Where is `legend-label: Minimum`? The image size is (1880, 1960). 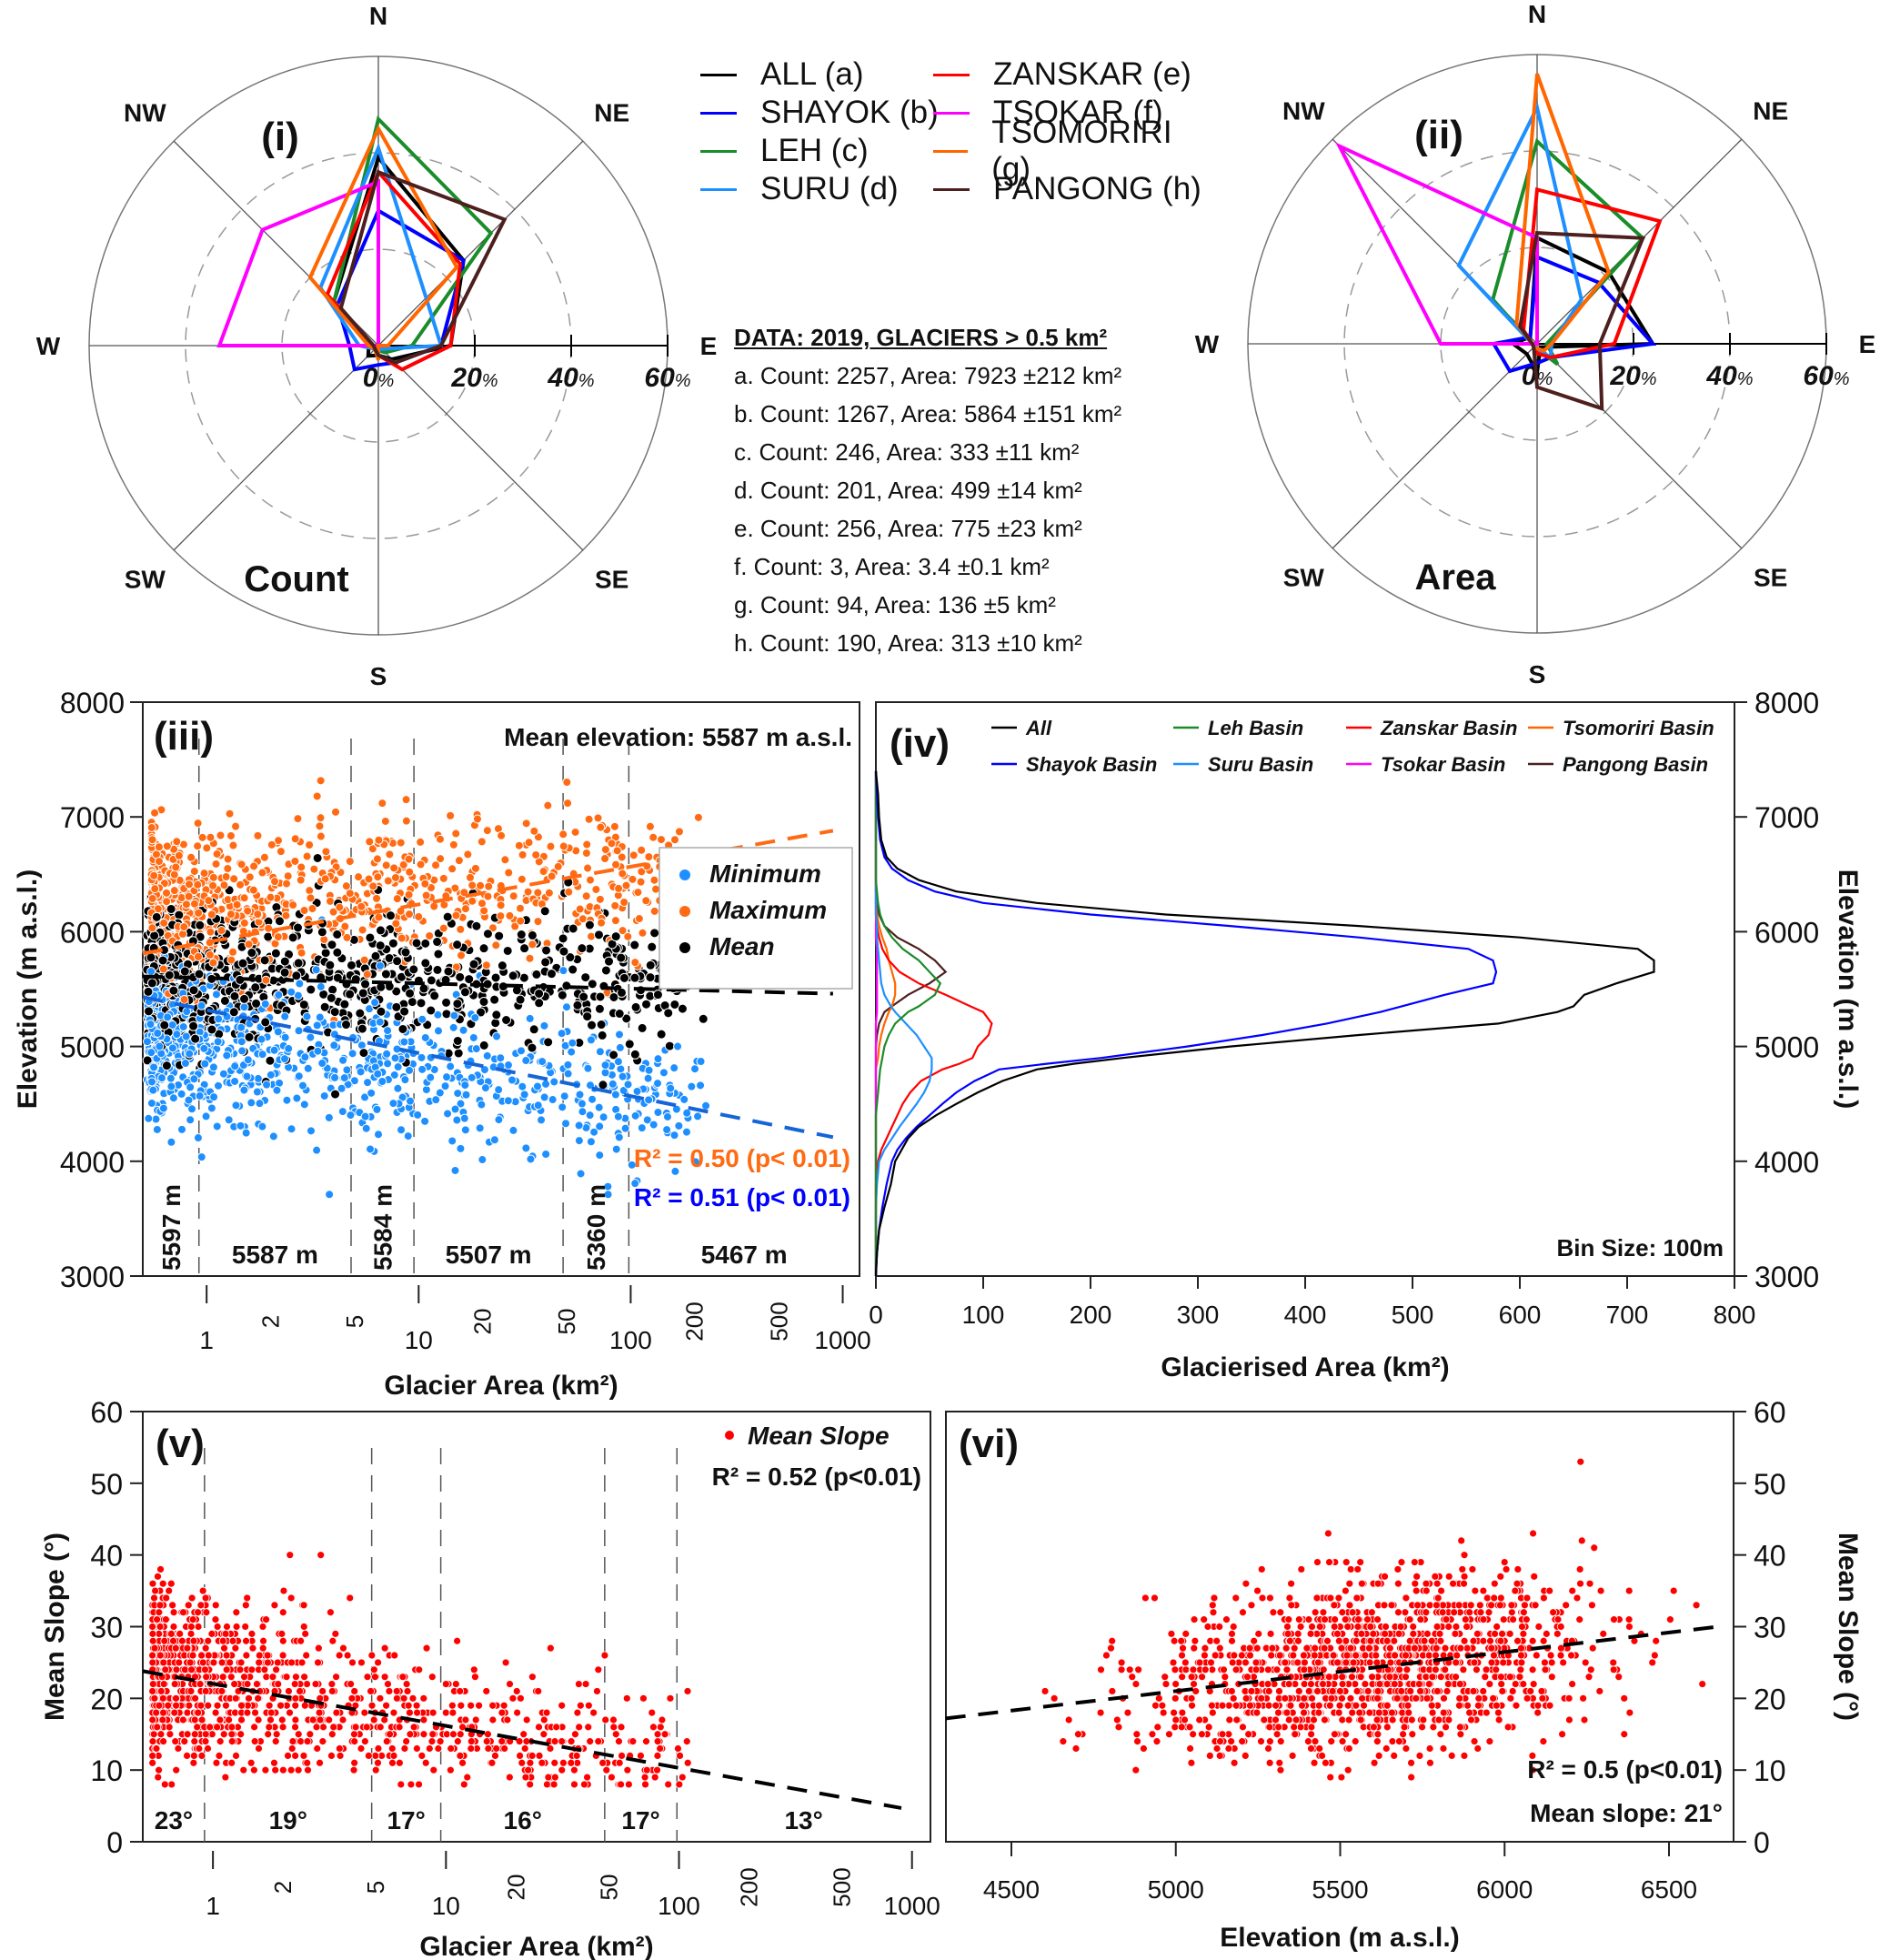 legend-label: Minimum is located at coordinates (765, 873).